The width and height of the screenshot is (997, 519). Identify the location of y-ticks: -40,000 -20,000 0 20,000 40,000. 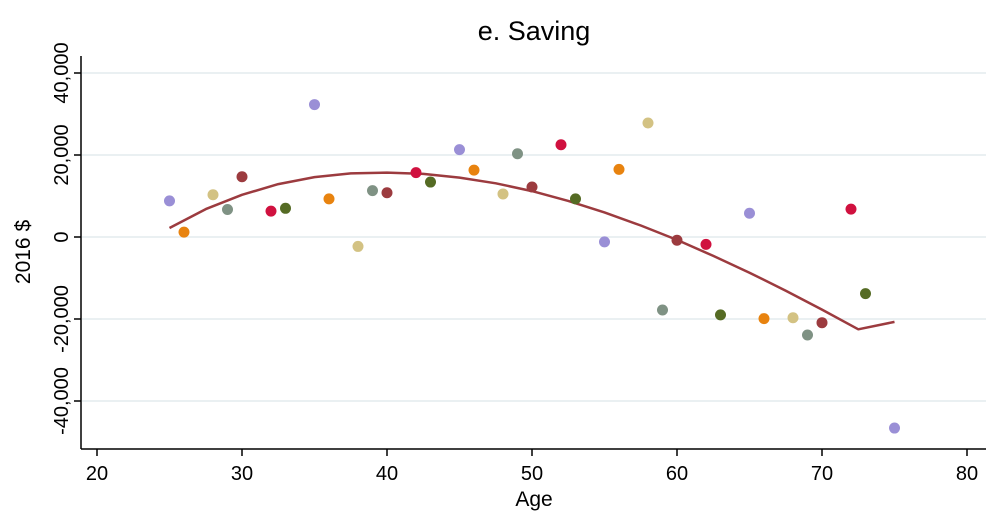
(66, 238).